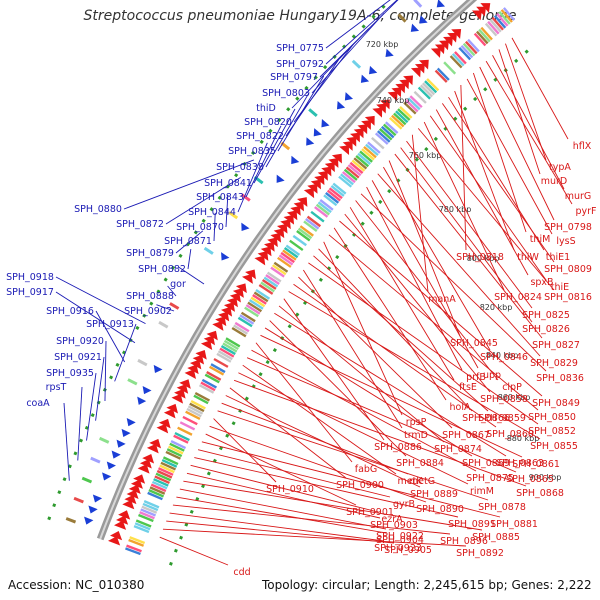 Image resolution: width=600 pixels, height=600 pixels. What do you see at coordinates (260, 136) in the screenshot?
I see `left-gene-label: SPH_0822` at bounding box center [260, 136].